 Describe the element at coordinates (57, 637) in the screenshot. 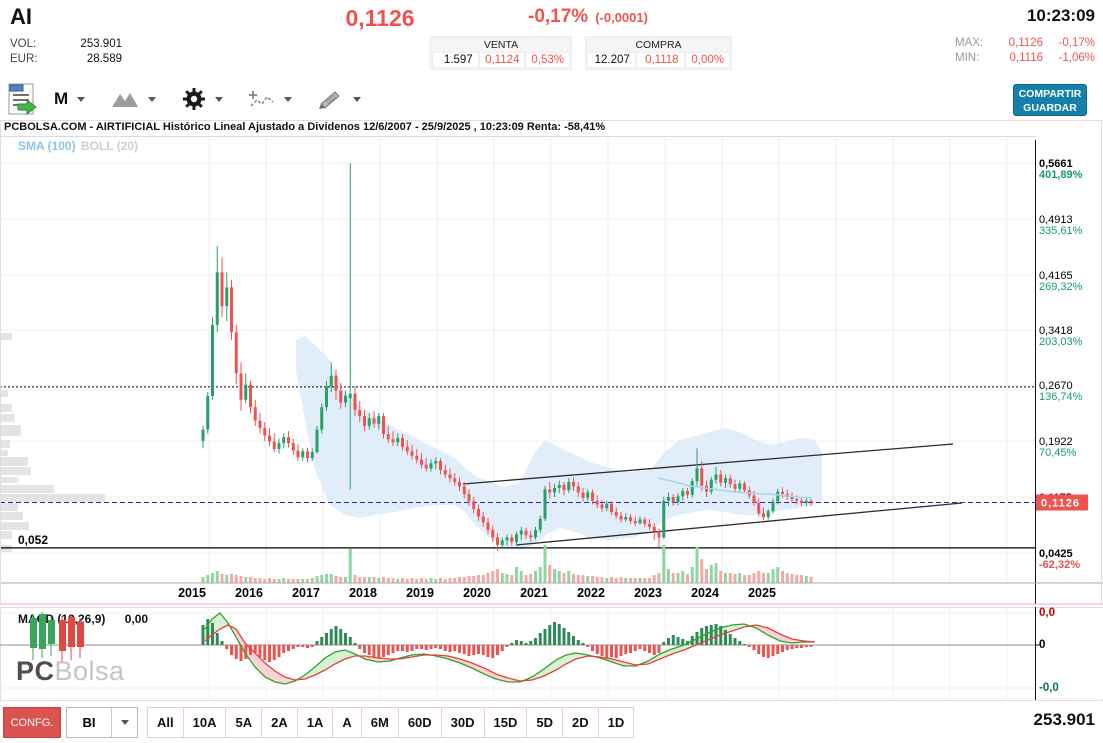

I see `pcbolsa-logo-icon` at that location.